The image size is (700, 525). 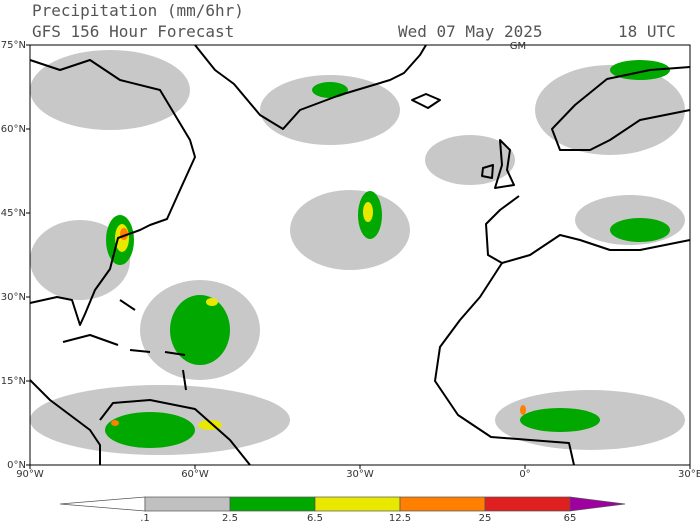 I want to click on lat-tick-label: 45°N, so click(x=13, y=213).